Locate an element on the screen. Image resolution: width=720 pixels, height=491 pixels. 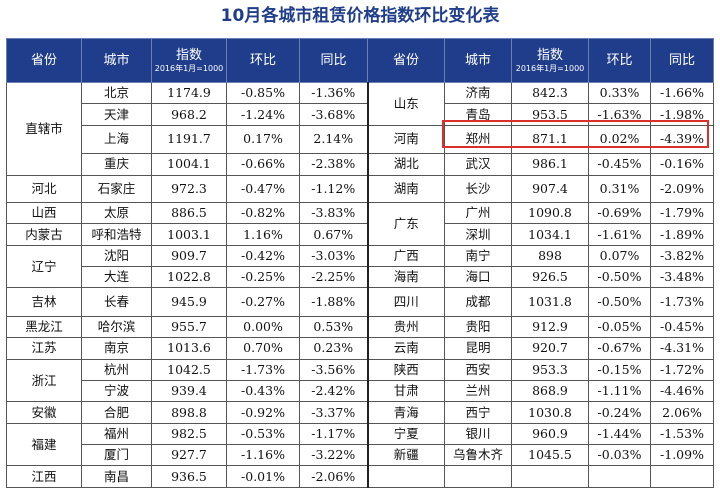
mom-cell: -0.69% is located at coordinates (619, 213).